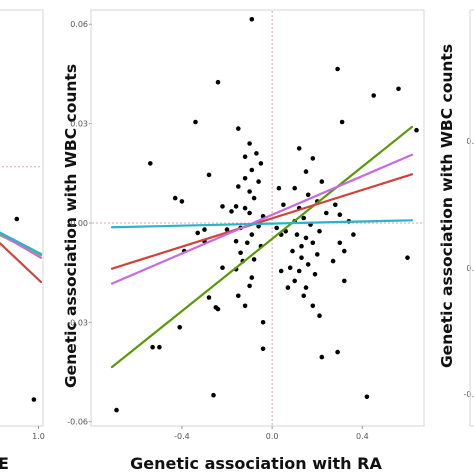 This screenshot has height=474, width=474. I want to click on x-tick-label: 1.0, so click(38, 436).